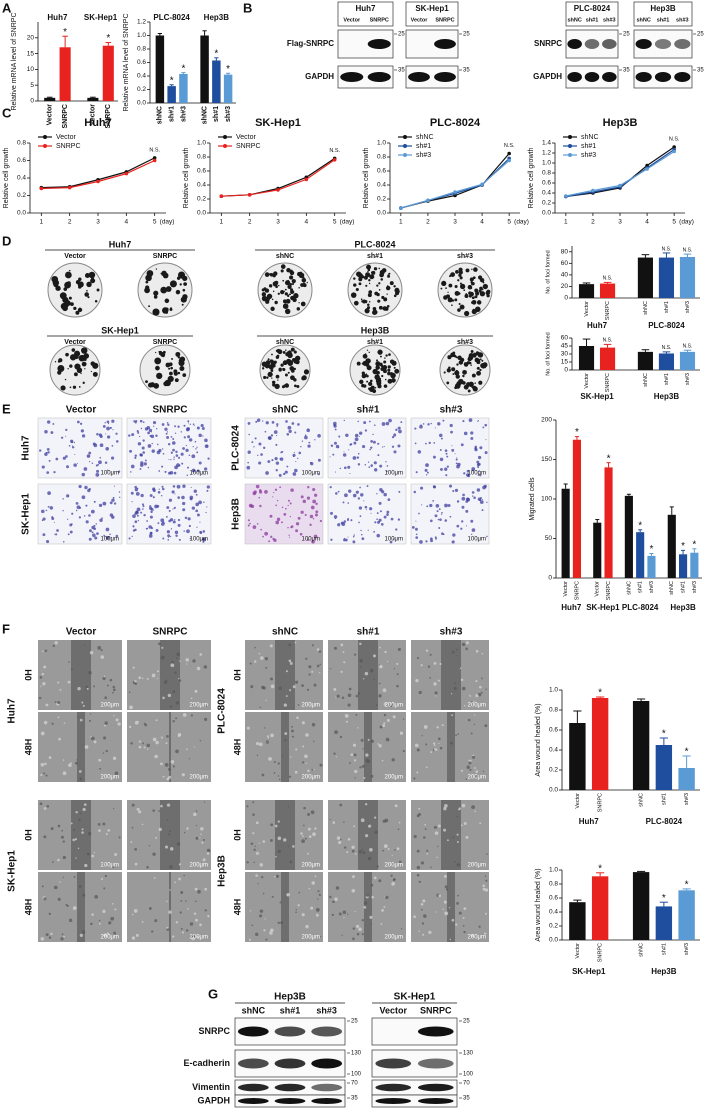 The height and width of the screenshot is (1109, 709). What do you see at coordinates (455, 222) in the screenshot?
I see `x-tick-label: 3` at bounding box center [455, 222].